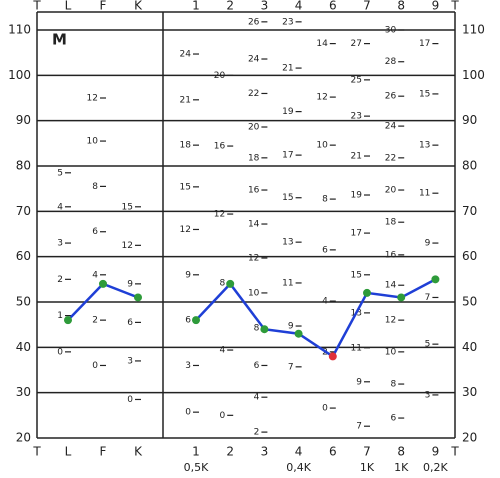  What do you see at coordinates (265, 6) in the screenshot?
I see `x-tick-label: 3` at bounding box center [265, 6].